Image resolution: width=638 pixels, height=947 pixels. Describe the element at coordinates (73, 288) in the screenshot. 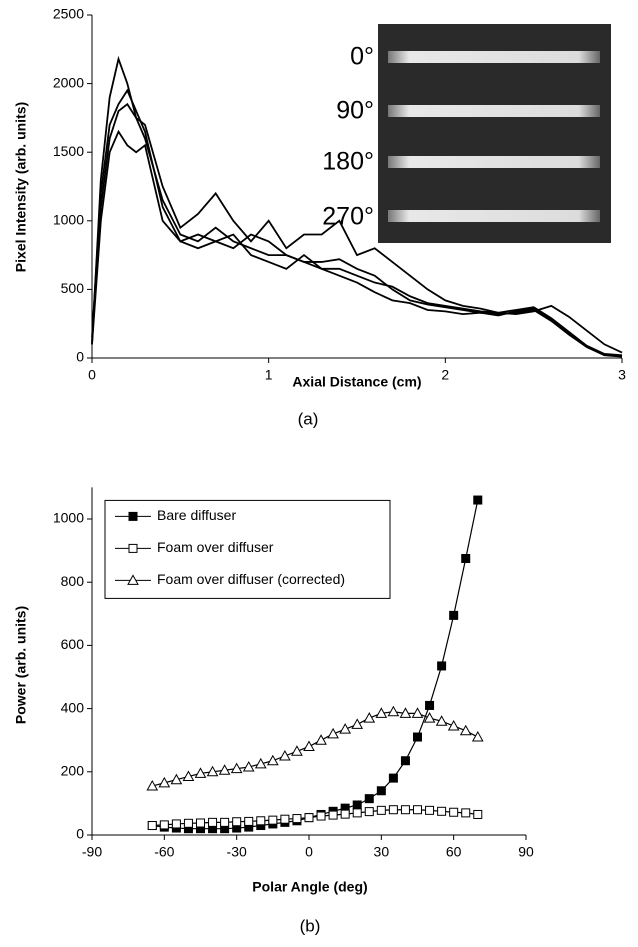

I see `y-tick-label: 500` at that location.